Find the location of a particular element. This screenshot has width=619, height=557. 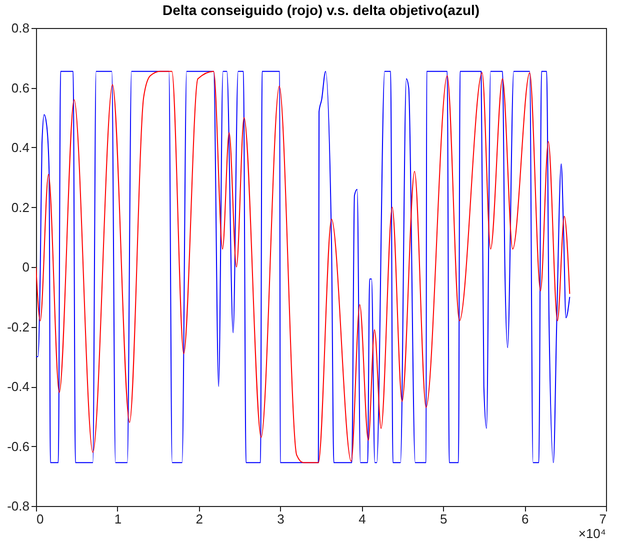

y-tick-label: 0.8 is located at coordinates (20, 28).